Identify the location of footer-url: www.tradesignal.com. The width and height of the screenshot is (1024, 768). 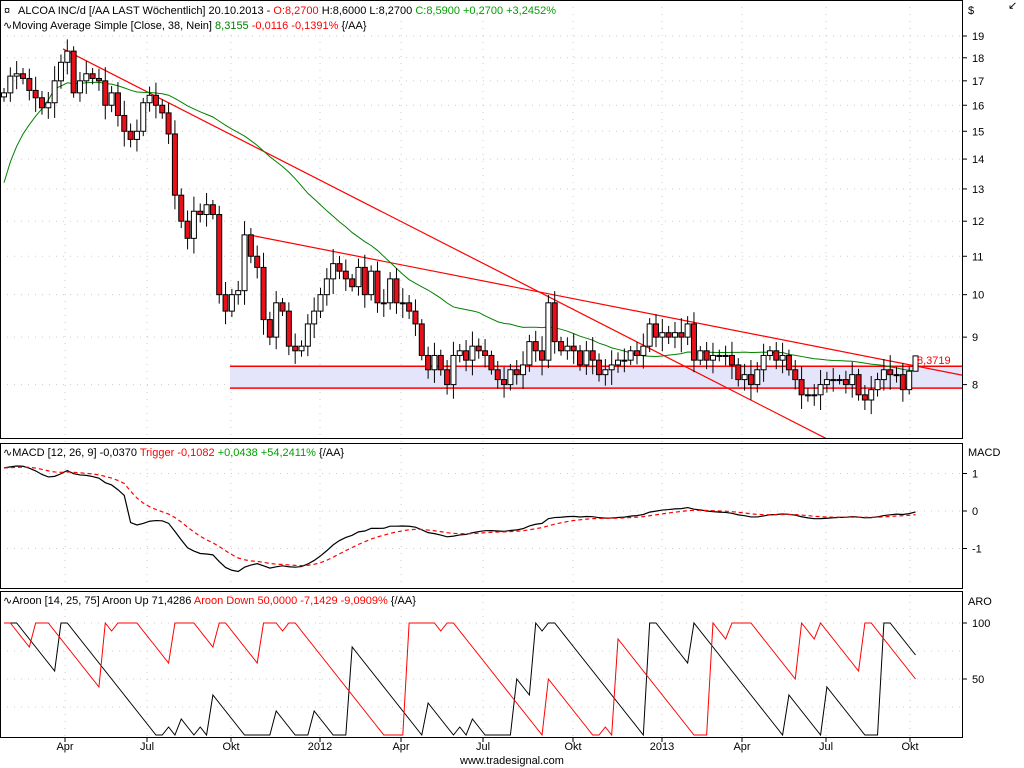
(511, 761).